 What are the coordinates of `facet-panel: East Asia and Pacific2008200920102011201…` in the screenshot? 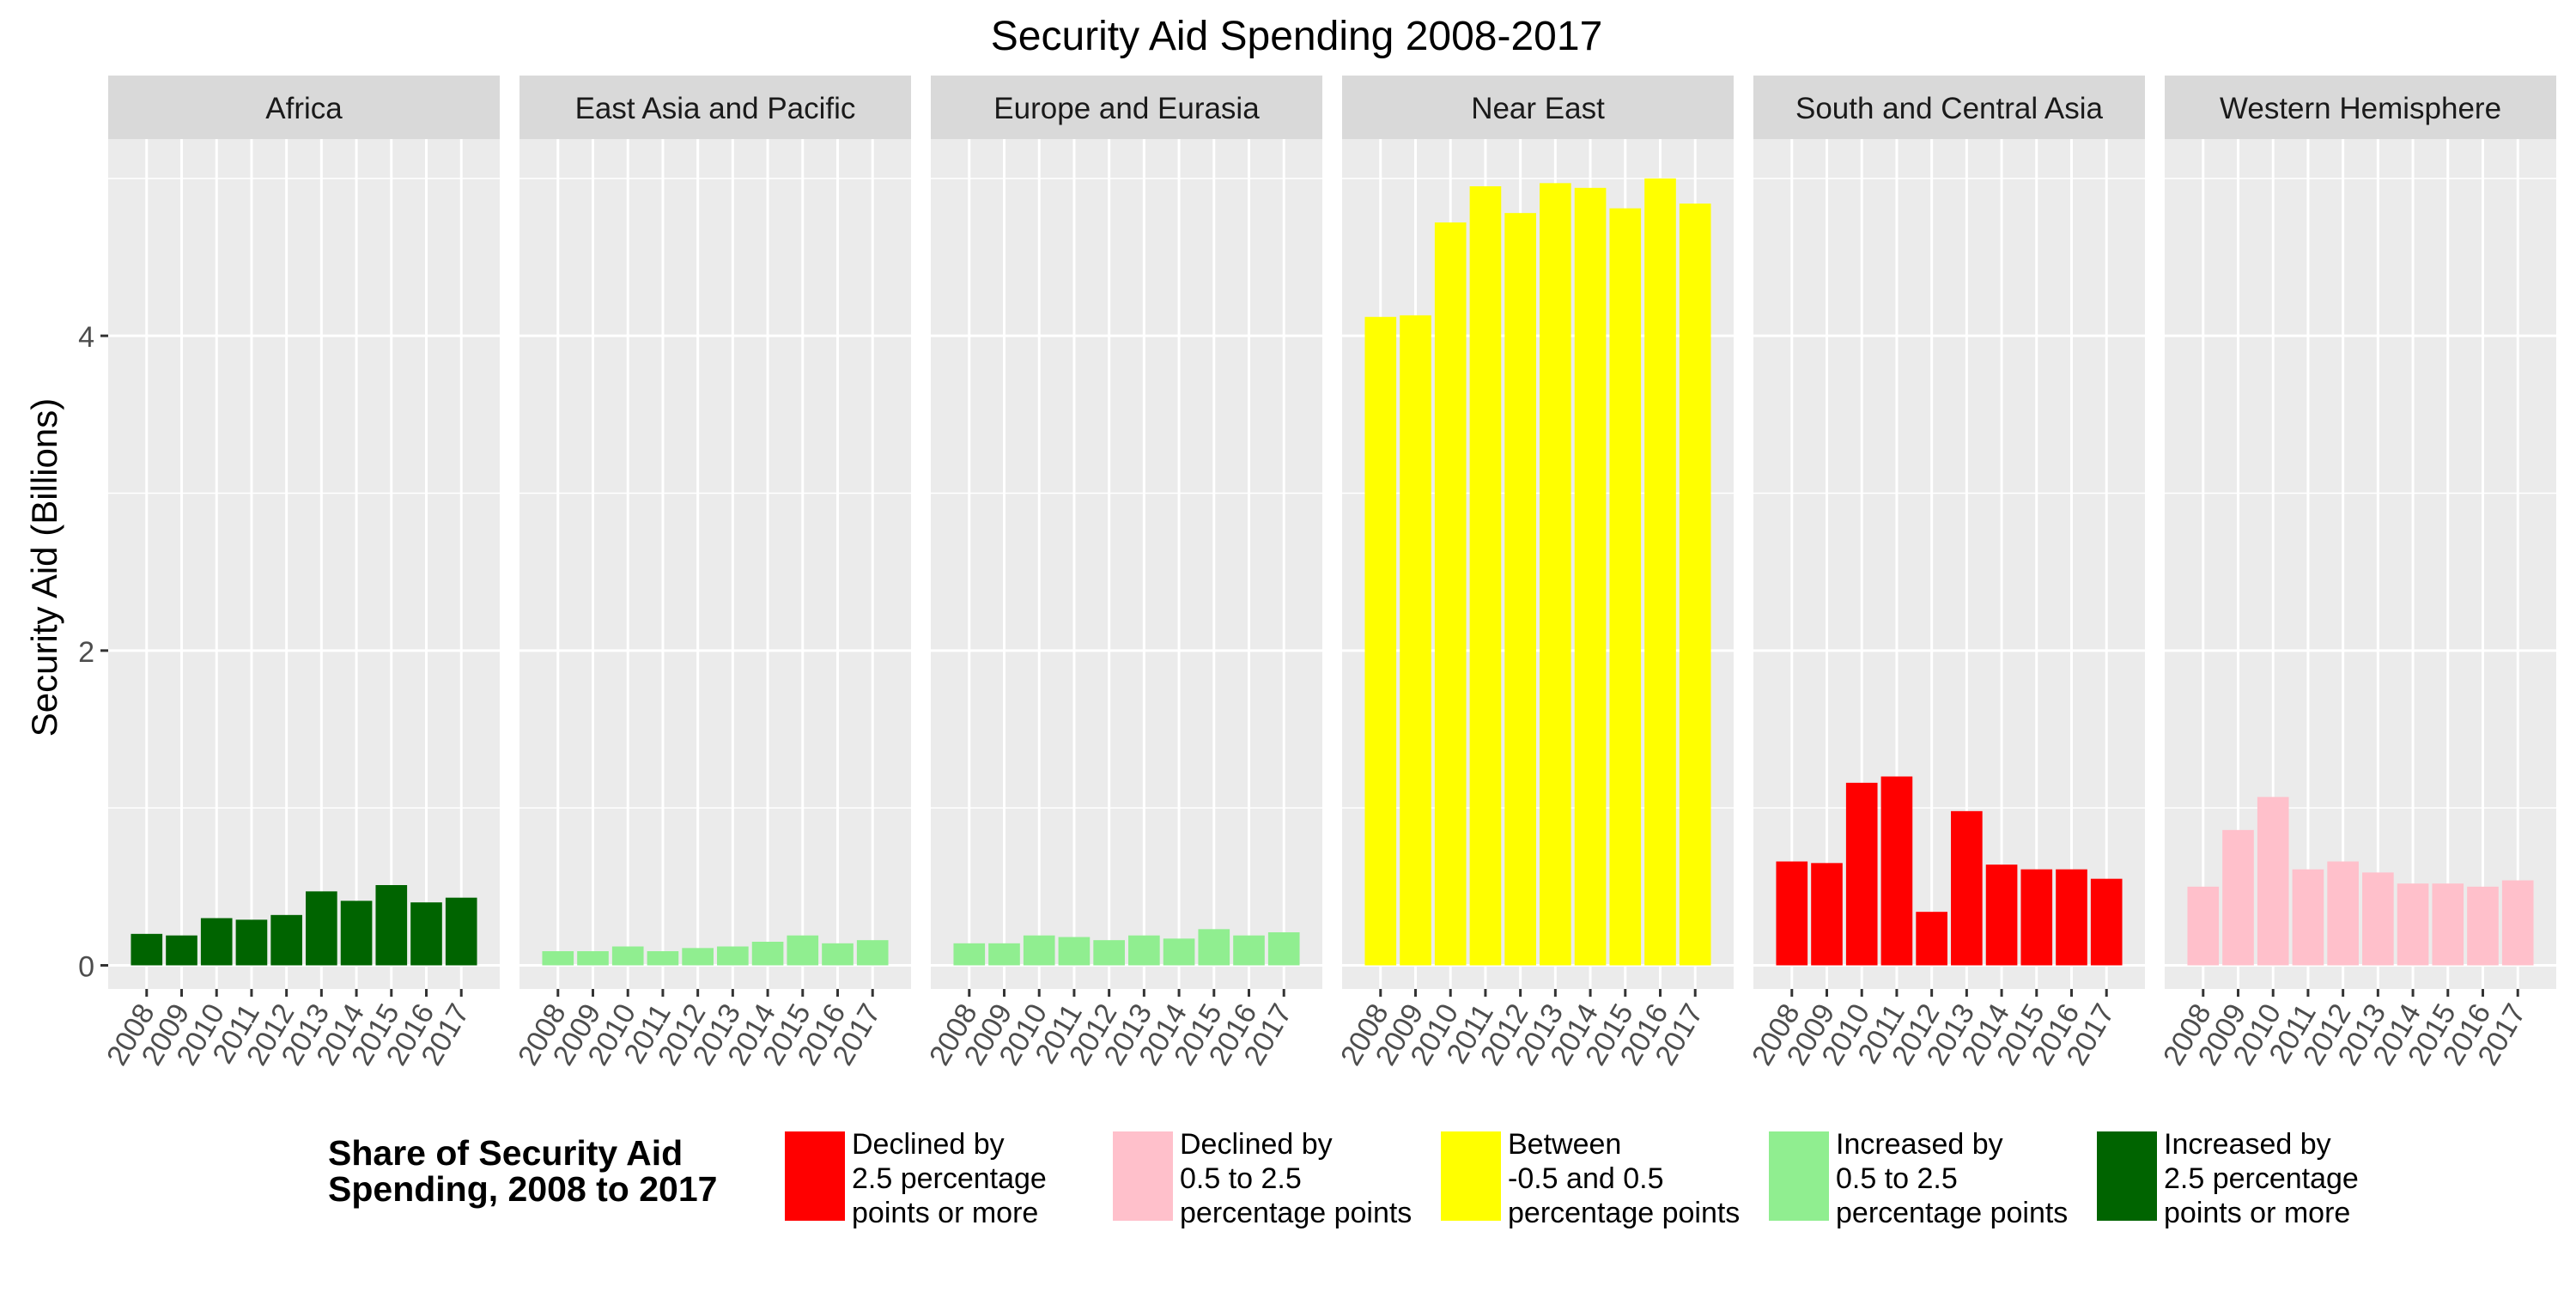 It's located at (711, 573).